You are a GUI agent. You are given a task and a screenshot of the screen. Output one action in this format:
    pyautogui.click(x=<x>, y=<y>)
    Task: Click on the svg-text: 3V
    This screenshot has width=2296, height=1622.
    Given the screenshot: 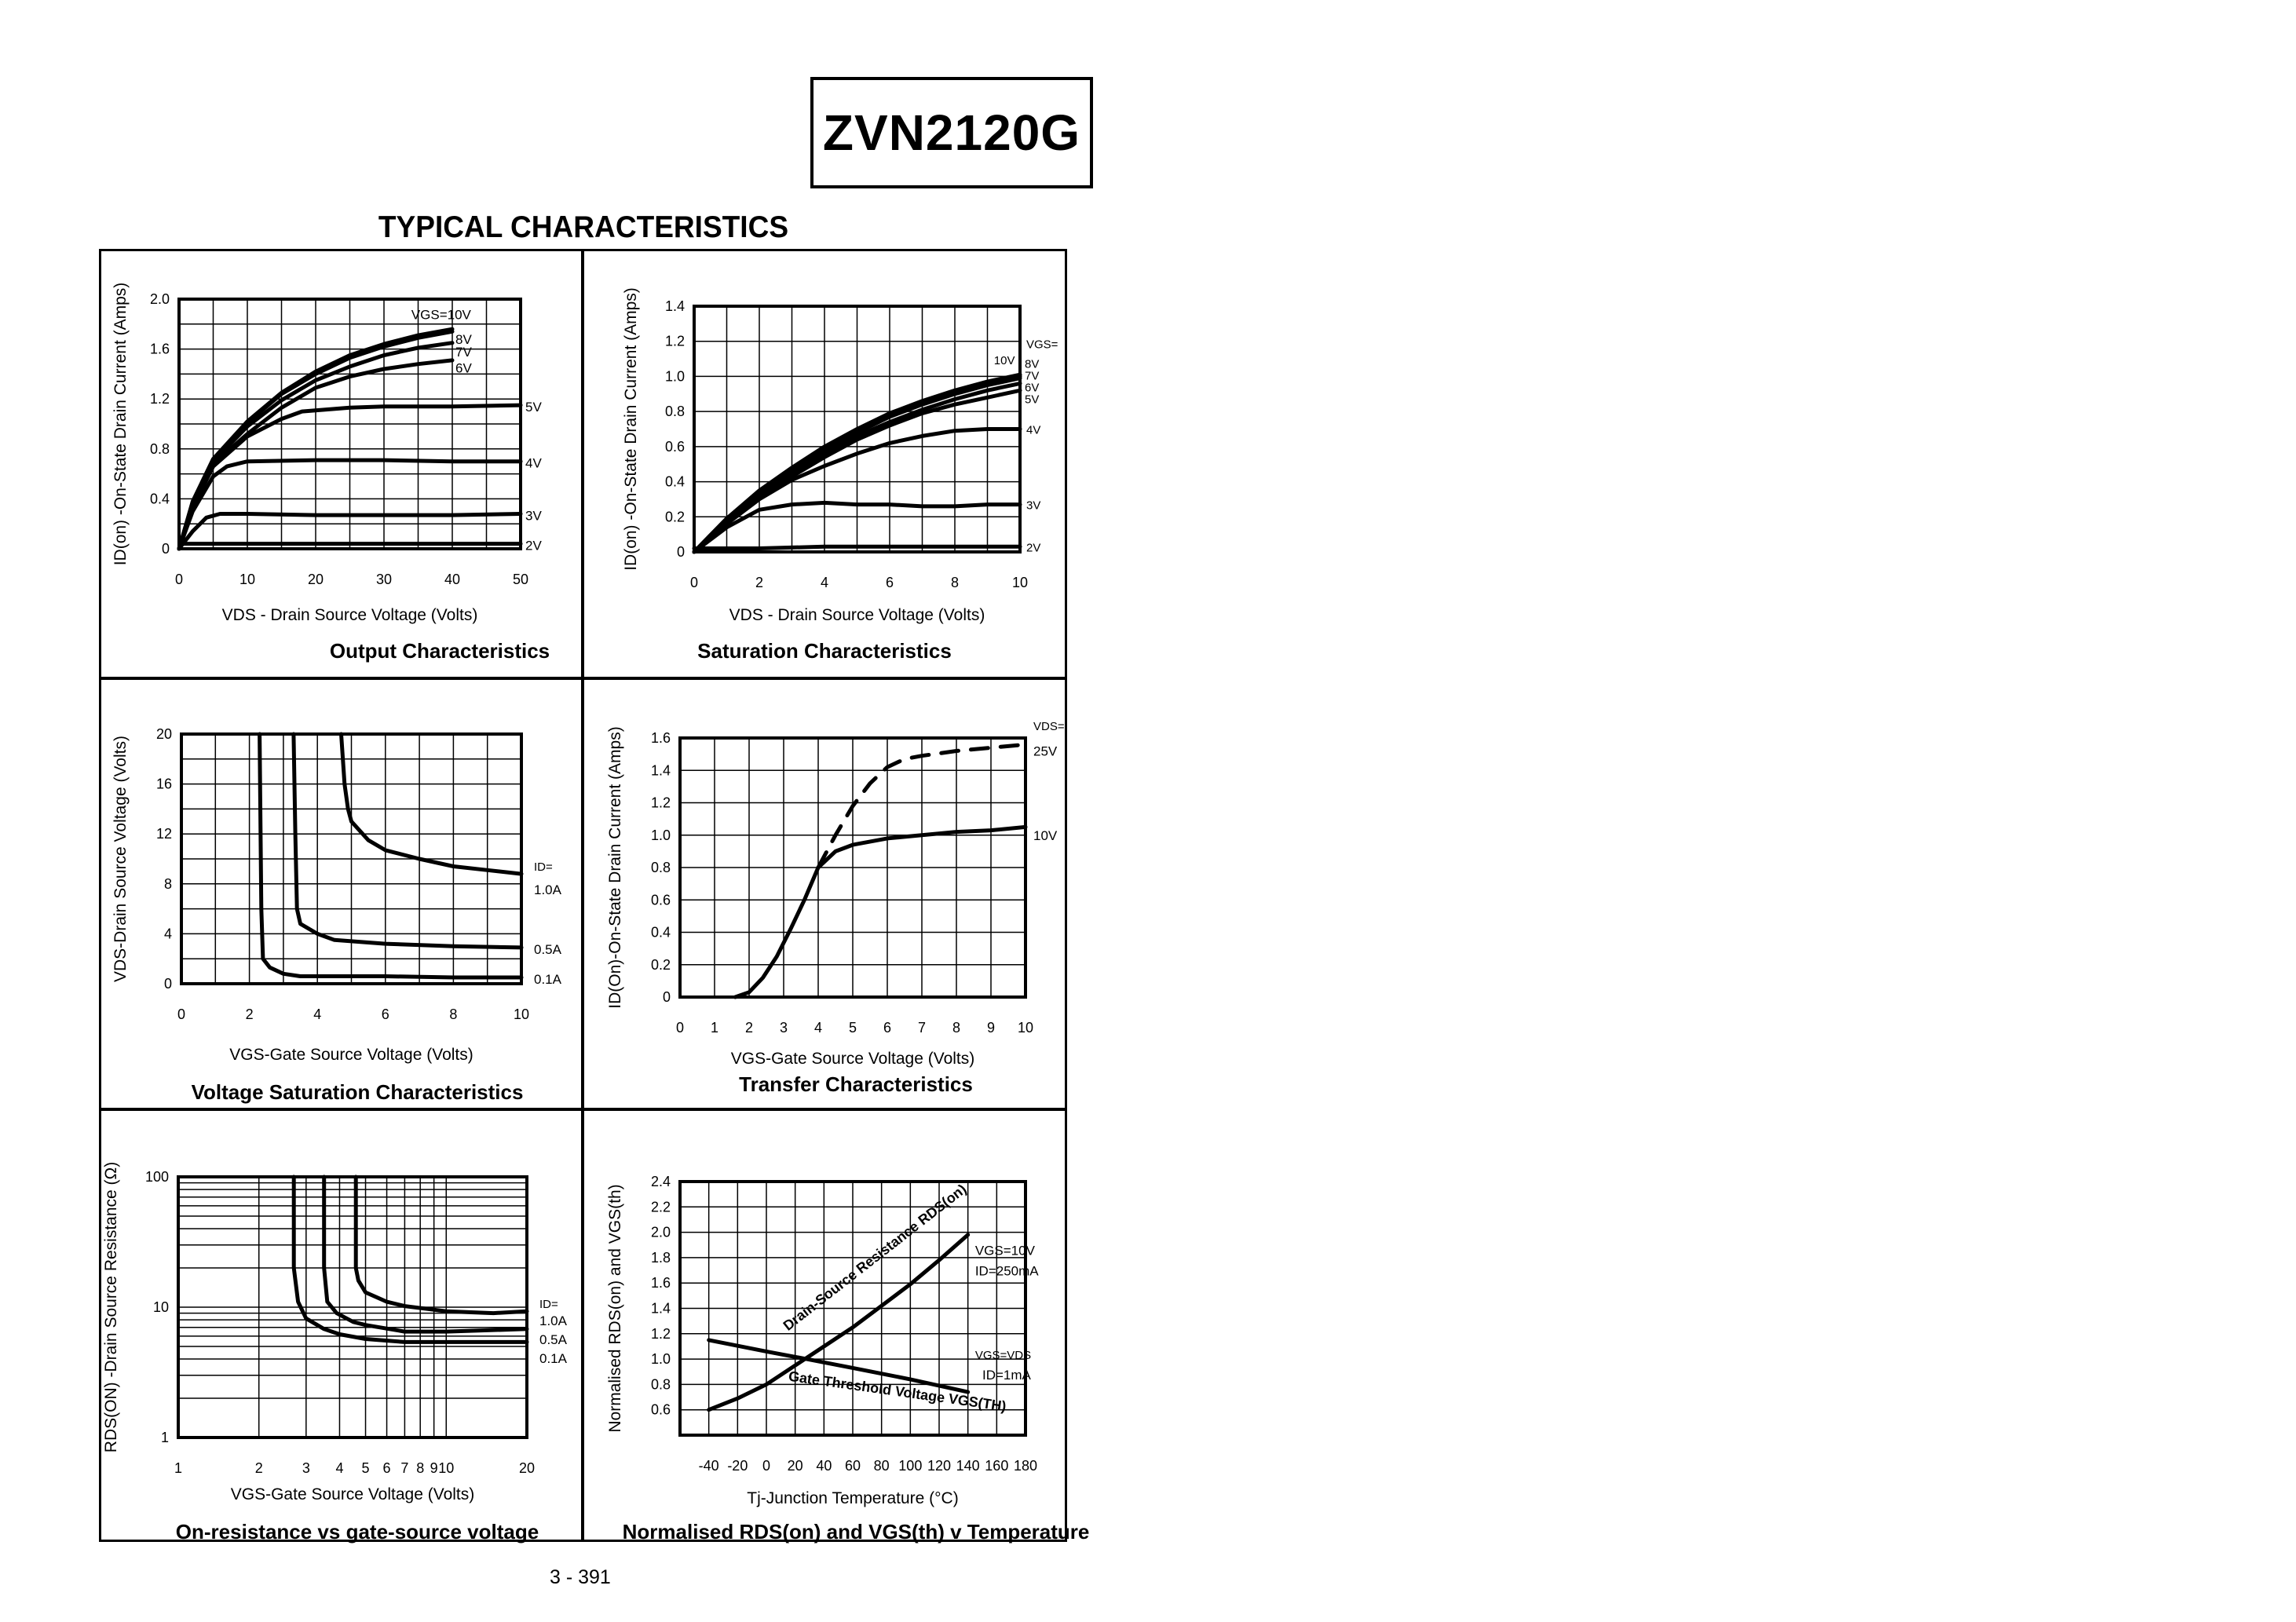 What is the action you would take?
    pyautogui.click(x=1033, y=506)
    